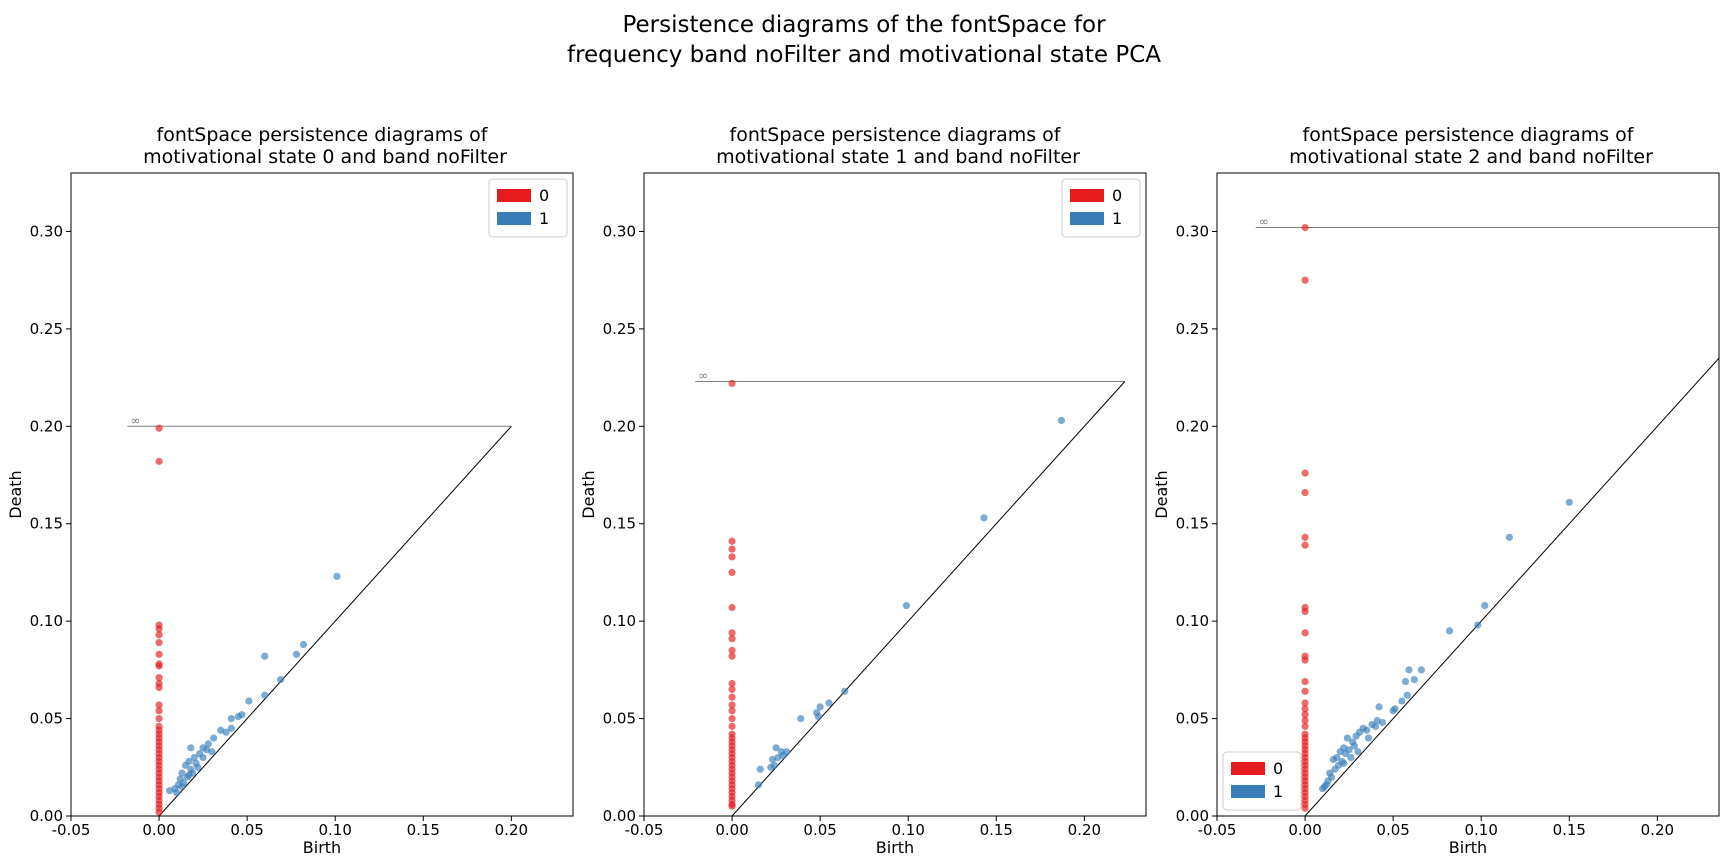 Image resolution: width=1728 pixels, height=864 pixels. What do you see at coordinates (322, 157) in the screenshot?
I see `panel-title-line: motivational state 0 and band noFilter` at bounding box center [322, 157].